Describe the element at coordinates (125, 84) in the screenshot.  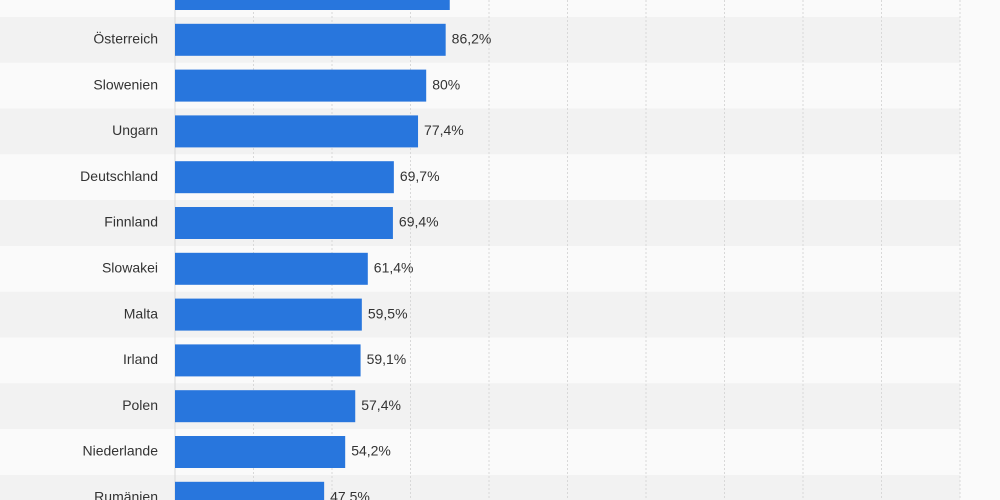
I see `y-tick-label: Slowenien` at that location.